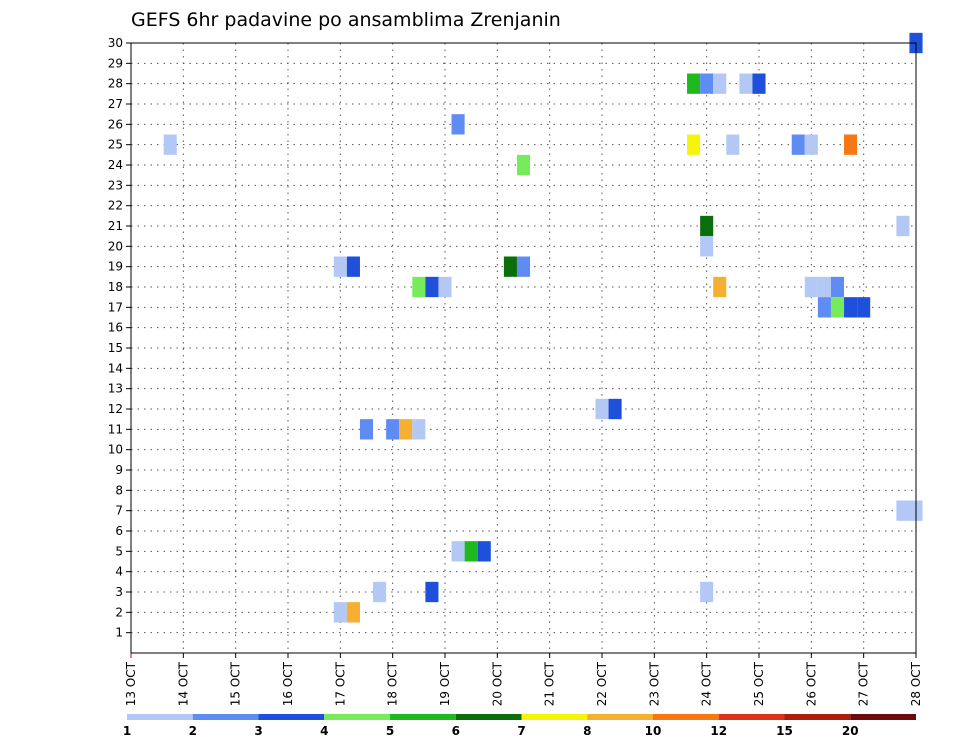 This screenshot has height=742, width=960. I want to click on y-tick-label: 24, so click(115, 165).